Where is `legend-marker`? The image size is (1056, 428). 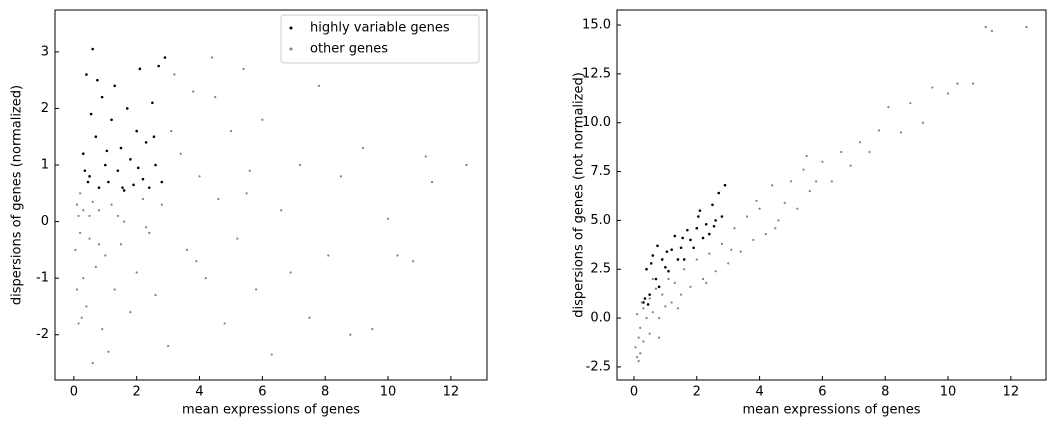
legend-marker is located at coordinates (291, 49).